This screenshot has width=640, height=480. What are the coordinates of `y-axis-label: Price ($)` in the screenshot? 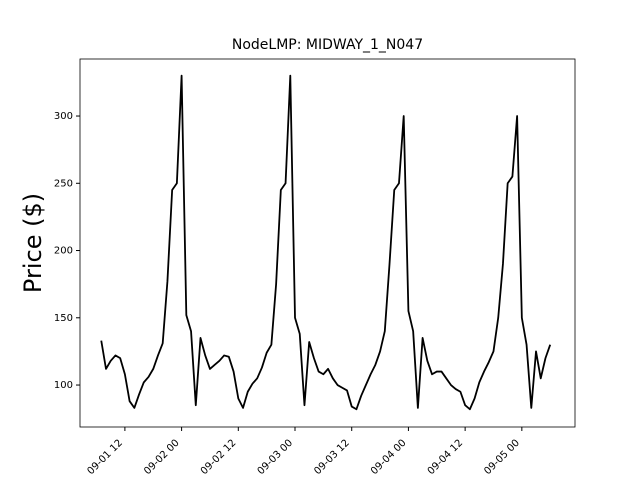 It's located at (33, 243).